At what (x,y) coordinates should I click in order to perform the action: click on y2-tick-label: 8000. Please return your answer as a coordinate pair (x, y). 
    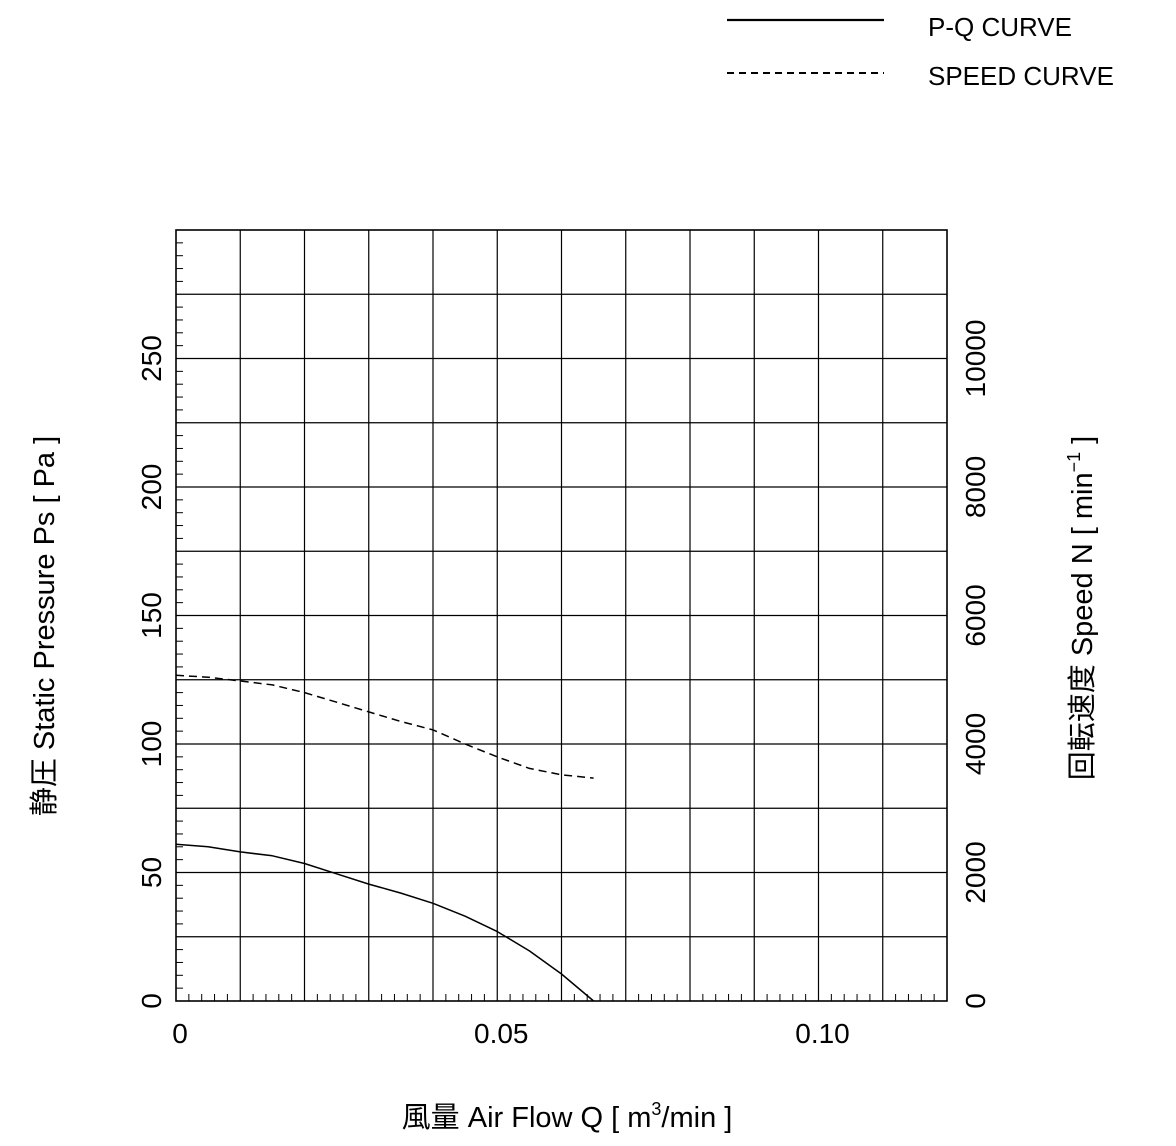
    Looking at the image, I should click on (975, 487).